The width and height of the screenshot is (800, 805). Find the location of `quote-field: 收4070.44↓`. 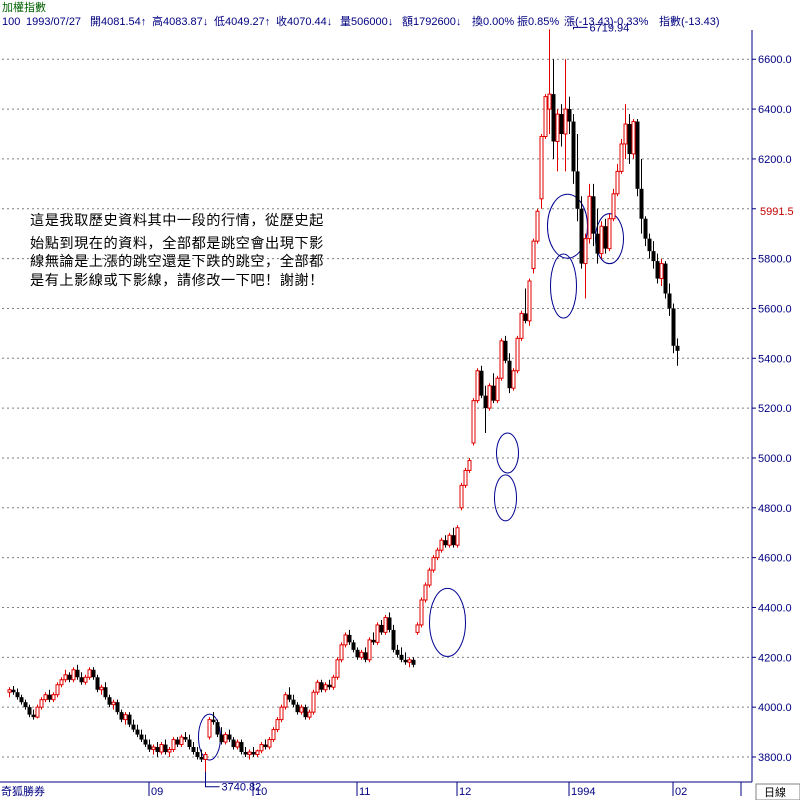

quote-field: 收4070.44↓ is located at coordinates (304, 21).